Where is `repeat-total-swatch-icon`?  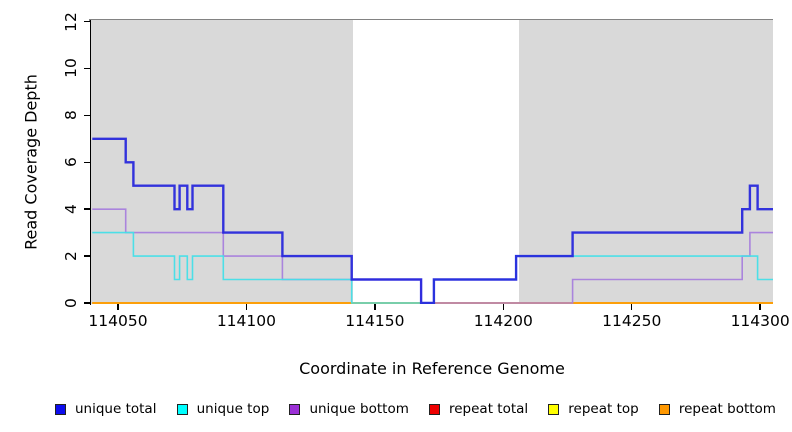 repeat-total-swatch-icon is located at coordinates (434, 409).